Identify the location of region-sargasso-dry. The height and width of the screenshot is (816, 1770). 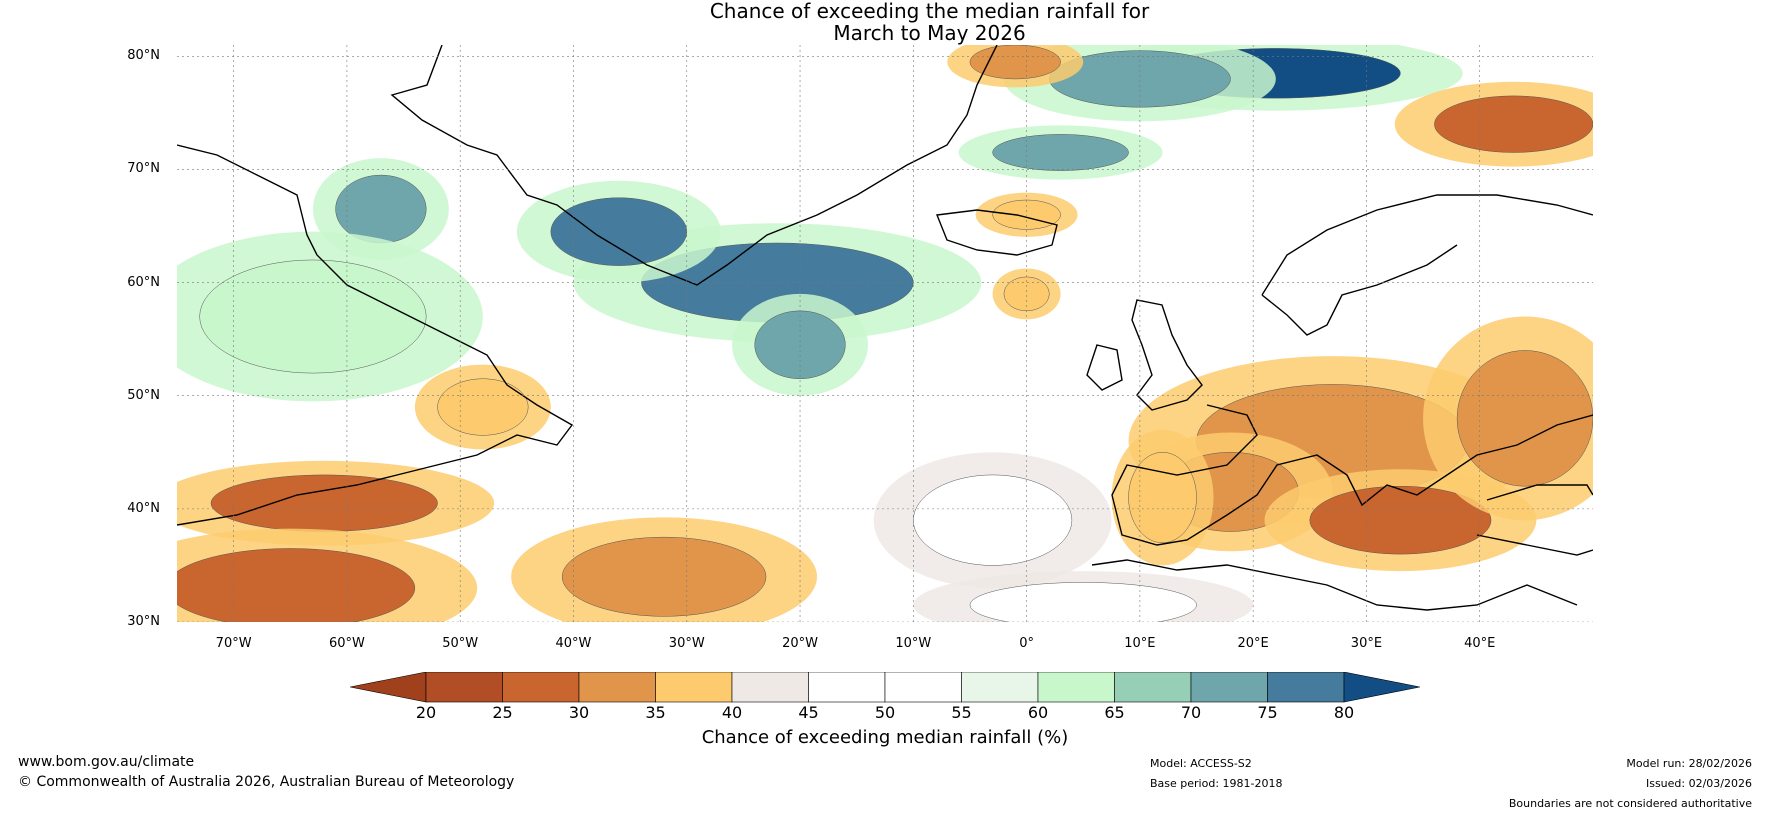
(296, 585).